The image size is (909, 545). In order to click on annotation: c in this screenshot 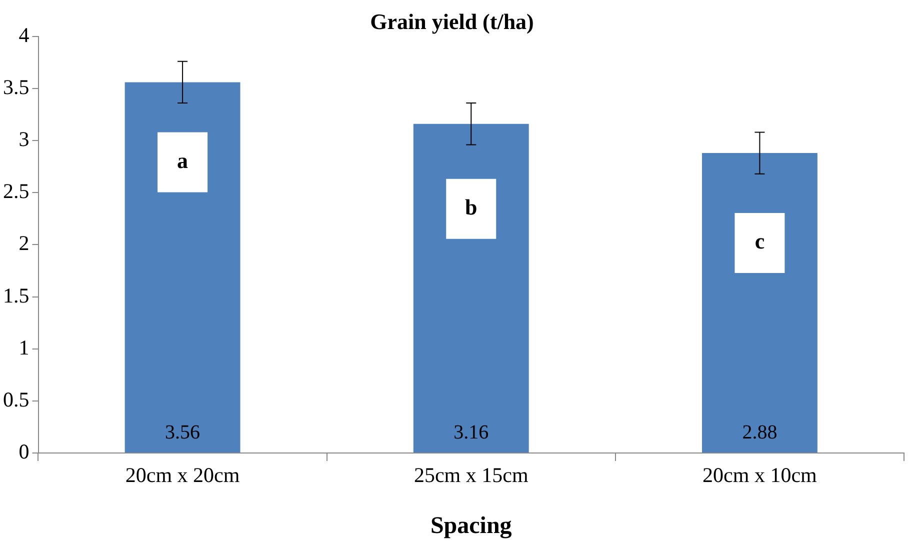, I will do `click(759, 241)`.